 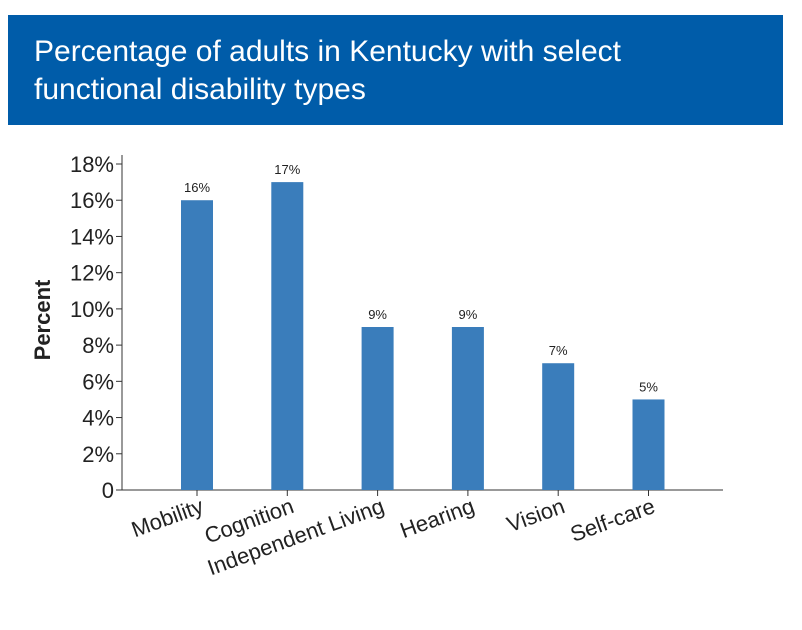 I want to click on x-tick-label: Vision, so click(x=535, y=515).